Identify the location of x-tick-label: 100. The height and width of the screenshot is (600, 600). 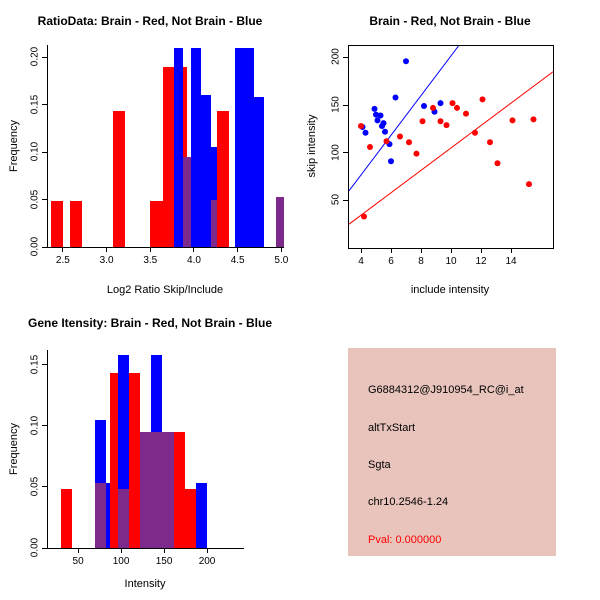
(121, 561).